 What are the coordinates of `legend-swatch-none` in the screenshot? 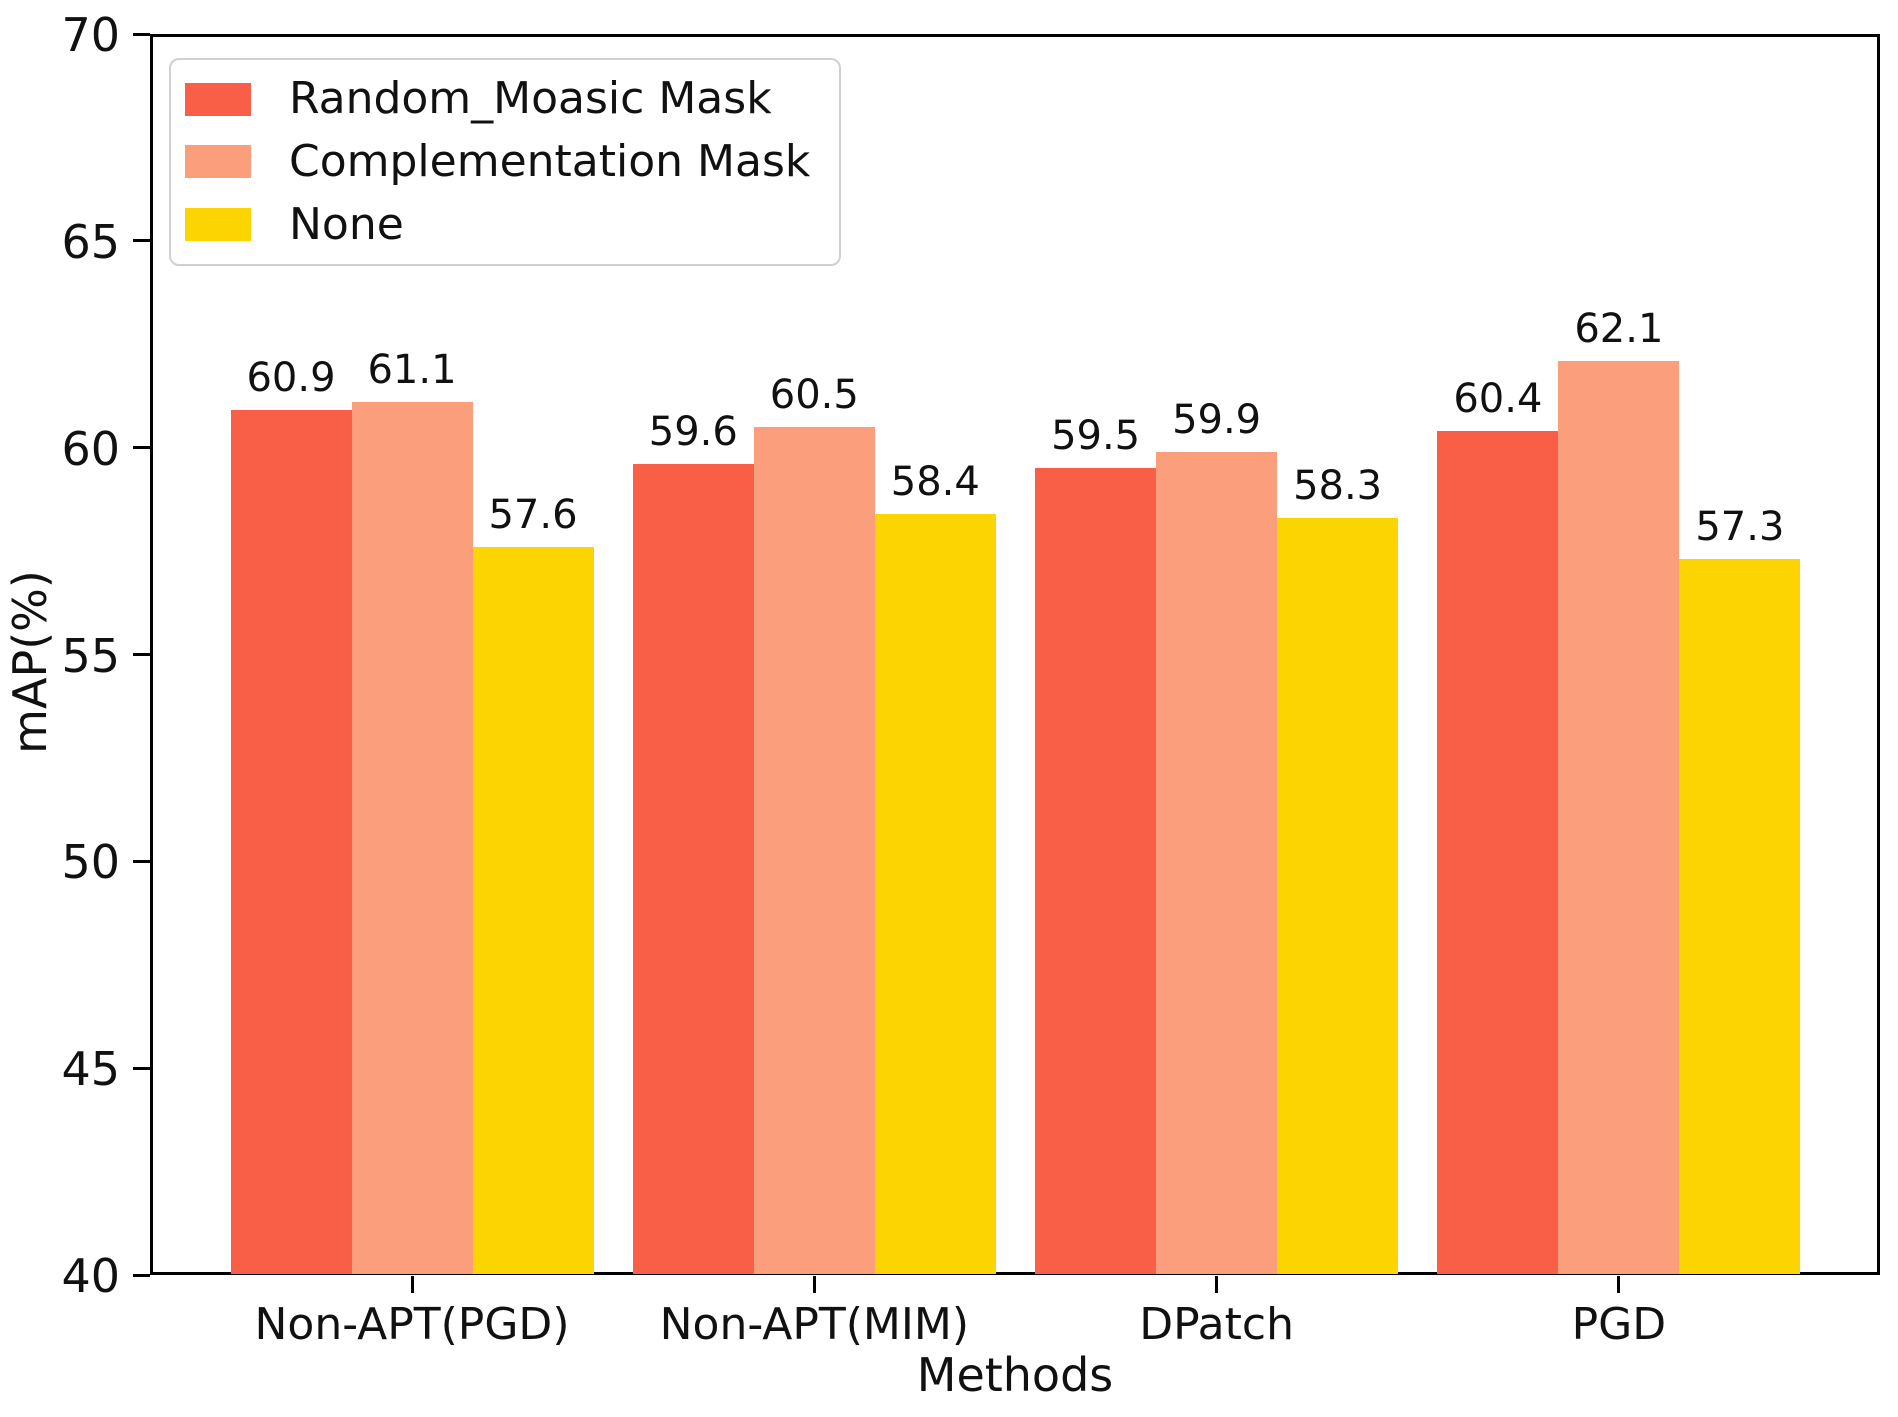 It's located at (218, 225).